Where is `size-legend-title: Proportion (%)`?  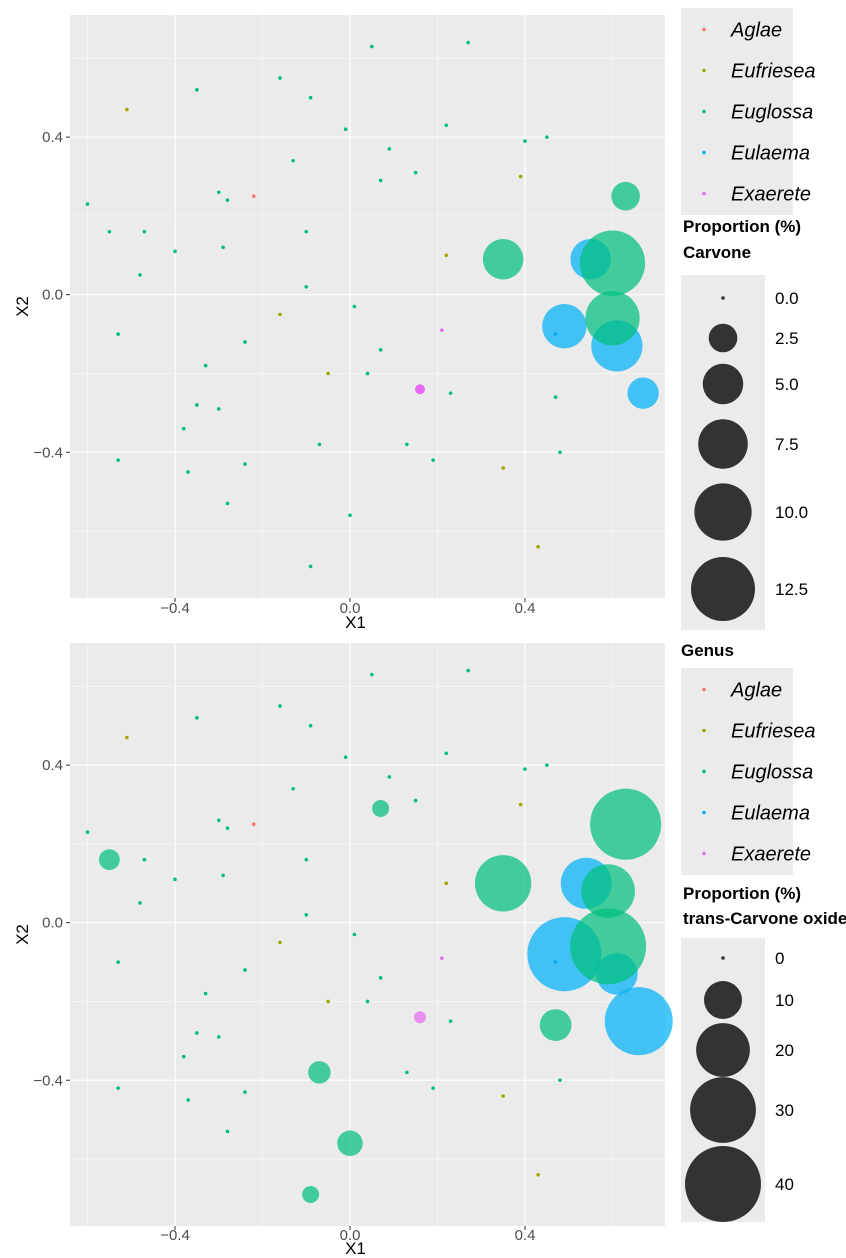 size-legend-title: Proportion (%) is located at coordinates (742, 226).